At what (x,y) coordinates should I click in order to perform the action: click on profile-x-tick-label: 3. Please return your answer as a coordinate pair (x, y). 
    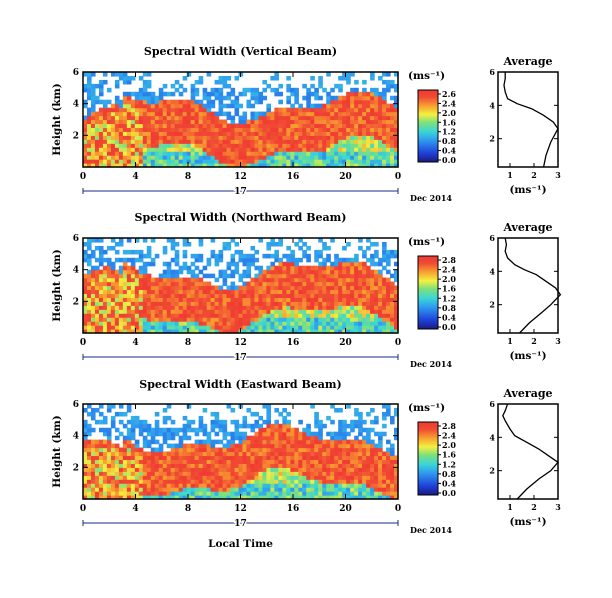
    Looking at the image, I should click on (558, 175).